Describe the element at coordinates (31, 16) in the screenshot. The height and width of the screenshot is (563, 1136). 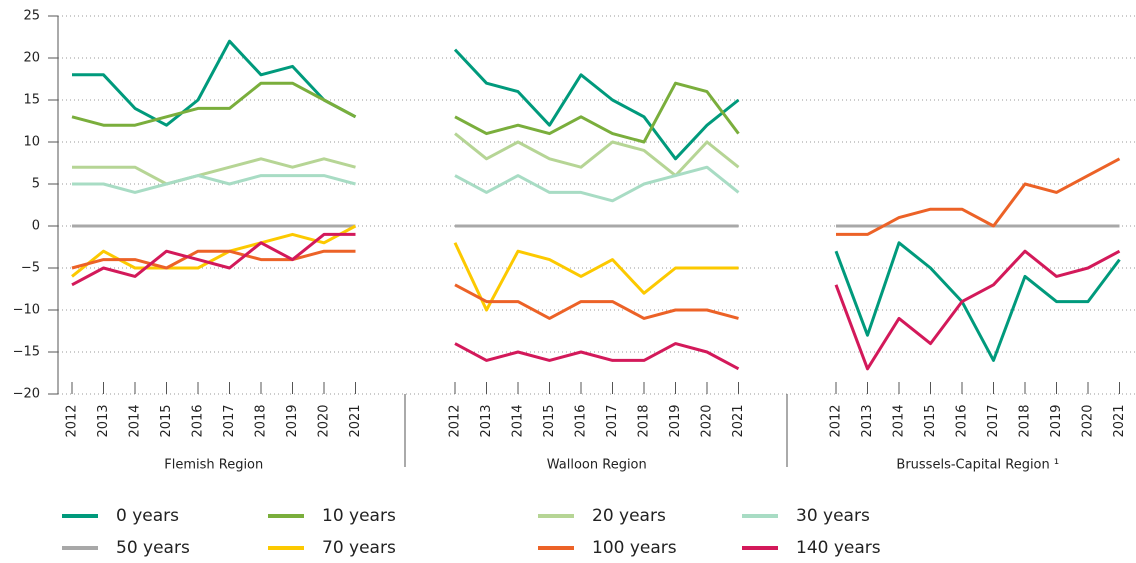
I see `y-tick-label: 25` at that location.